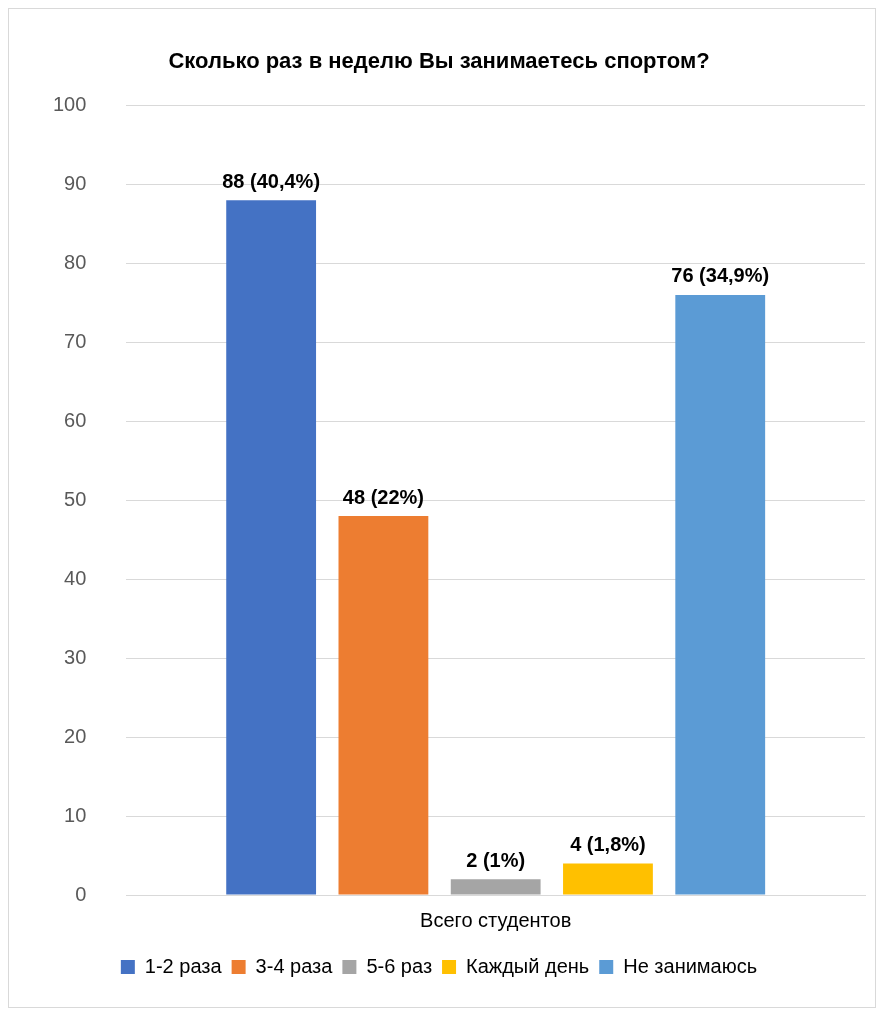 Image resolution: width=884 pixels, height=1017 pixels. I want to click on data-label: 2 (1%), so click(496, 859).